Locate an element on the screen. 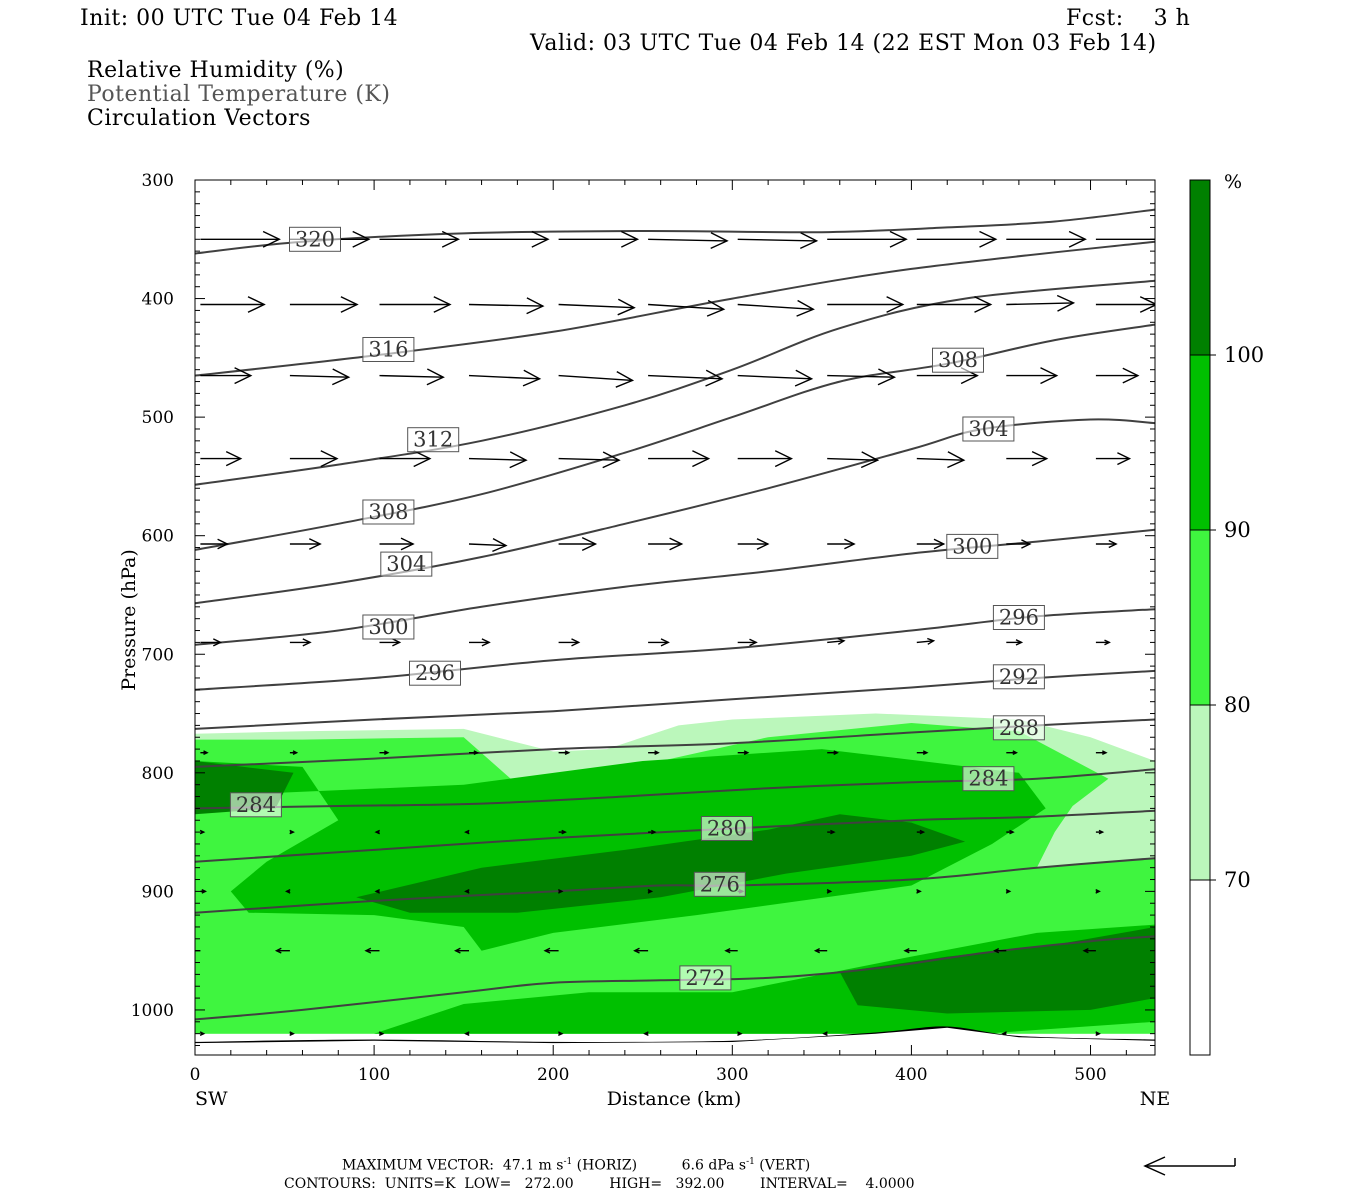 Image resolution: width=1350 pixels, height=1200 pixels. contour-label-296-2: 296 is located at coordinates (1019, 618).